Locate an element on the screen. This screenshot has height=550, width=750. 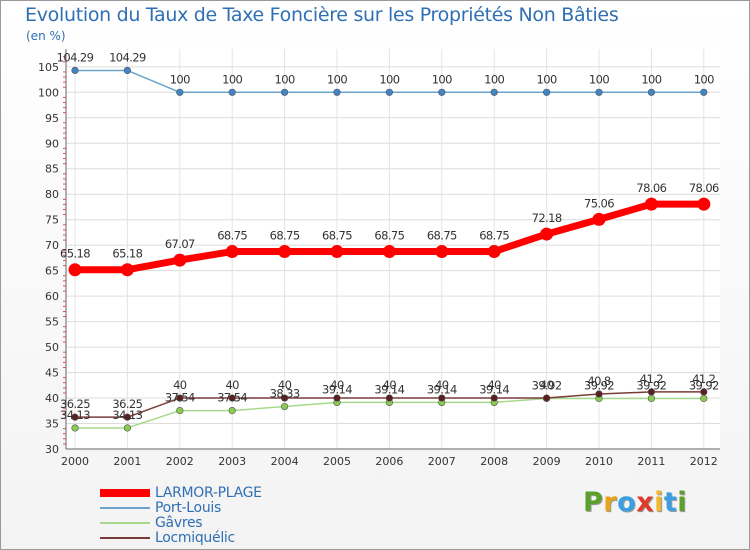
legend-item-locmiqu-lic: Locmiquélic is located at coordinates (181, 537).